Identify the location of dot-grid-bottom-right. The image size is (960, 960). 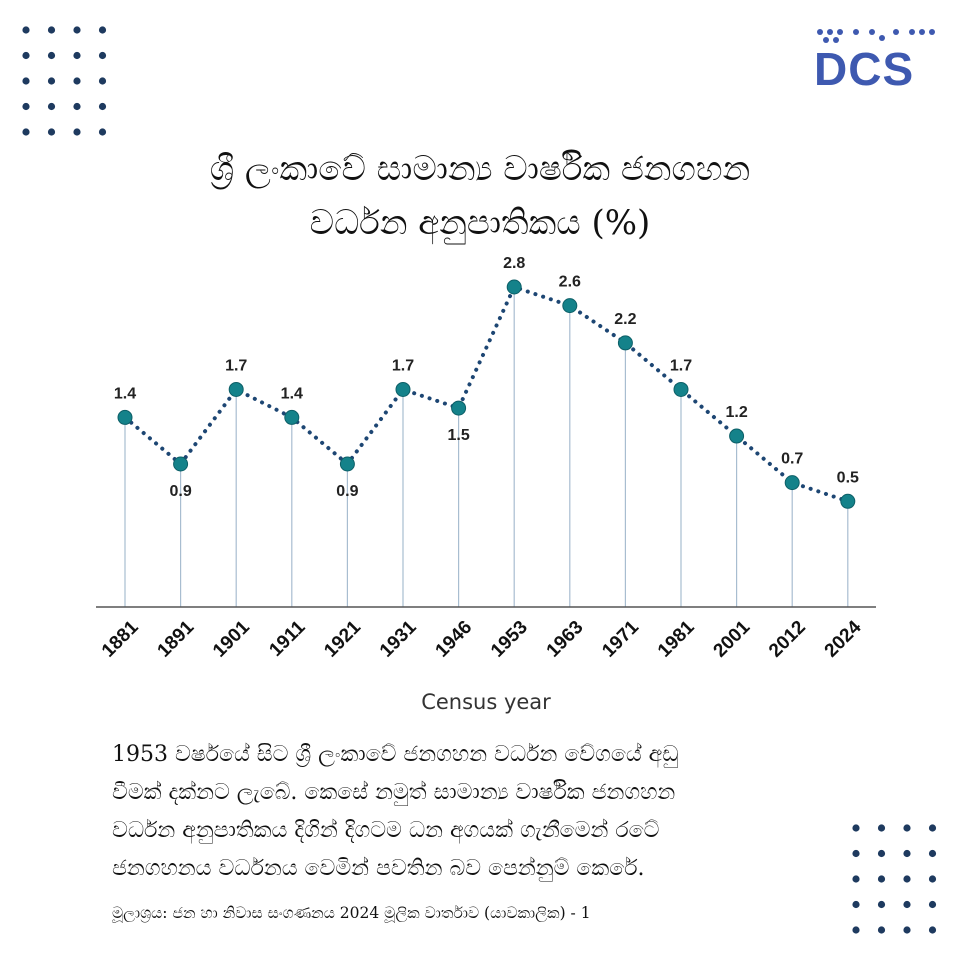
(896, 883).